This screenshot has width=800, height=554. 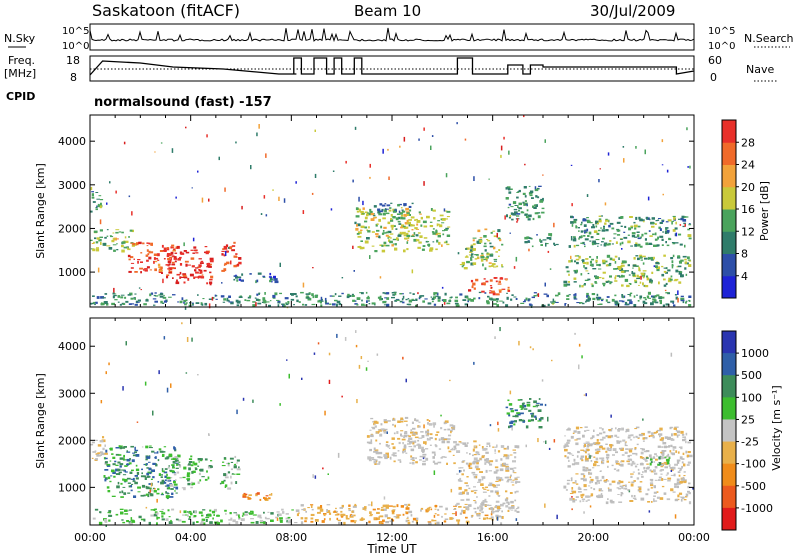 I want to click on colorbar-segment, so click(x=729, y=242).